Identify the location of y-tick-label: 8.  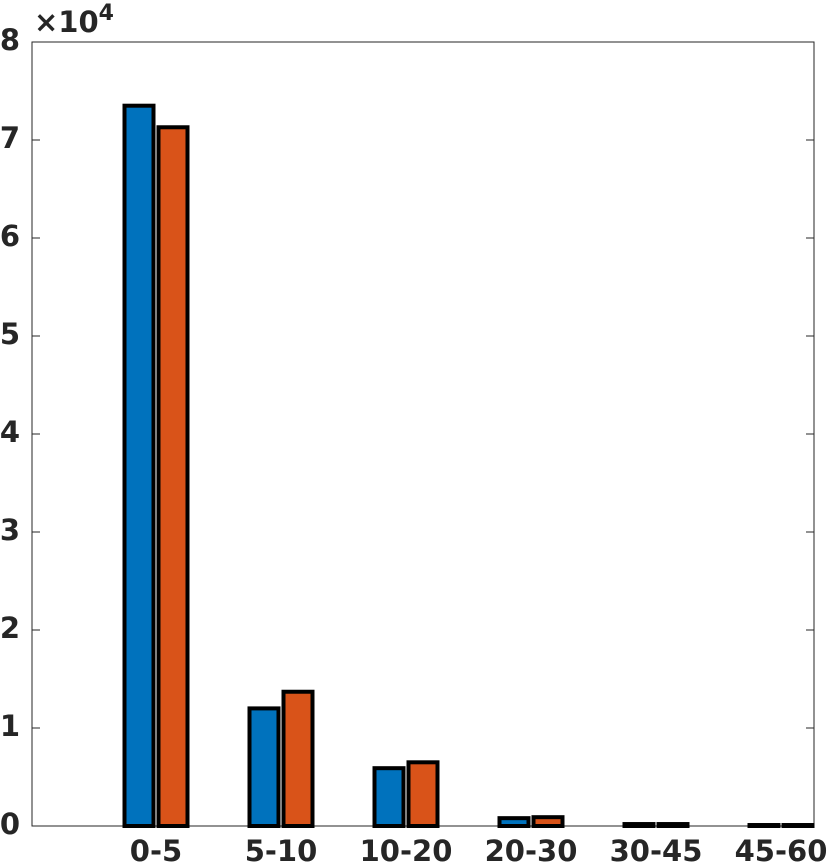
(10, 40).